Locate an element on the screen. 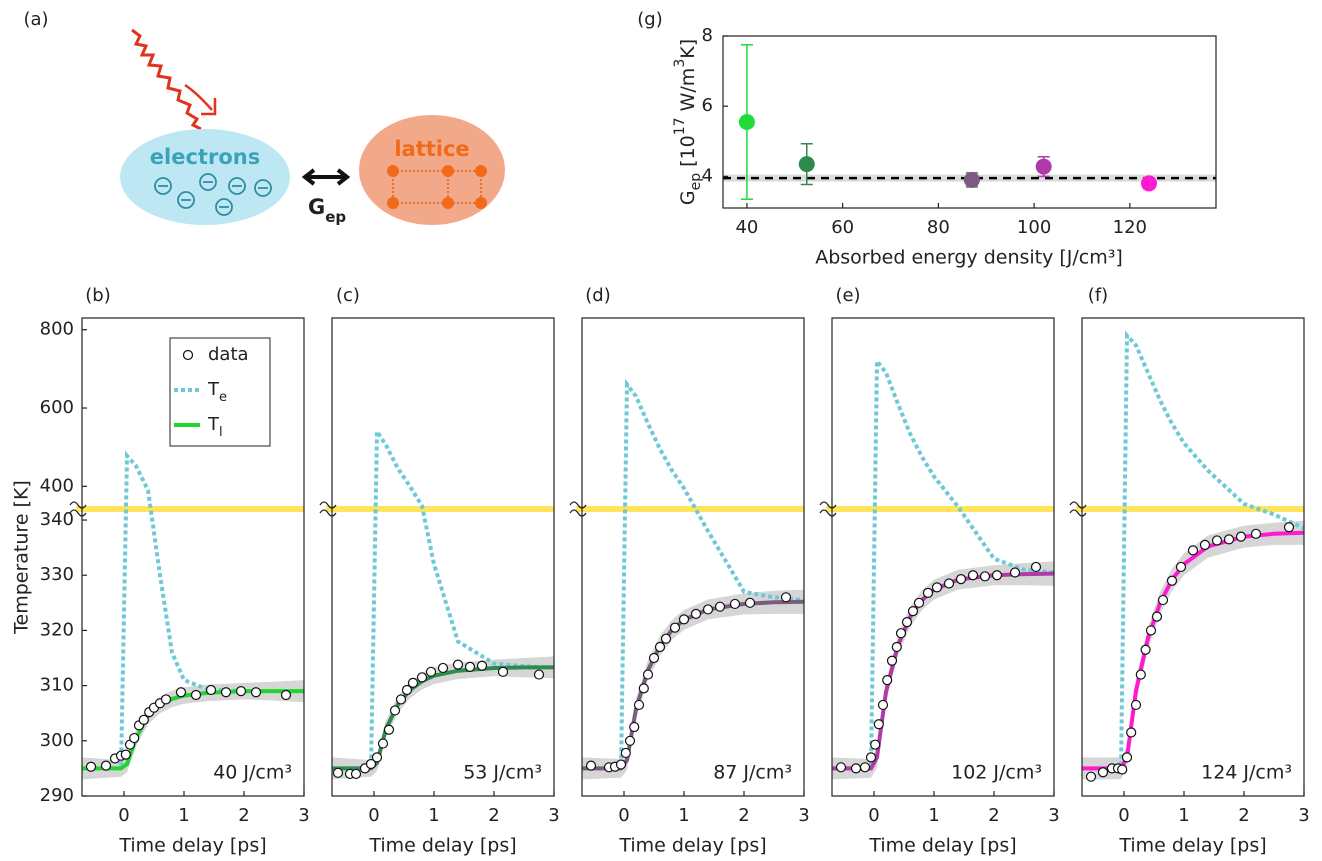 The height and width of the screenshot is (861, 1322). panel-label: (a) is located at coordinates (35, 19).